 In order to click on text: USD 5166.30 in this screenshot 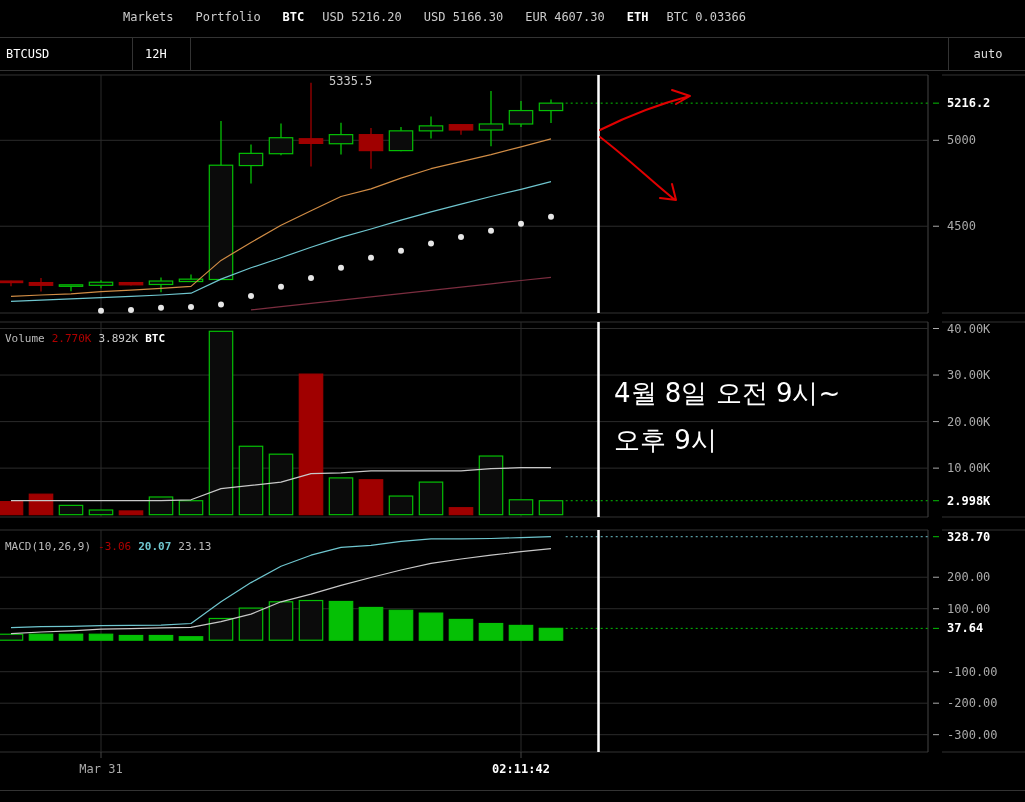, I will do `click(463, 17)`.